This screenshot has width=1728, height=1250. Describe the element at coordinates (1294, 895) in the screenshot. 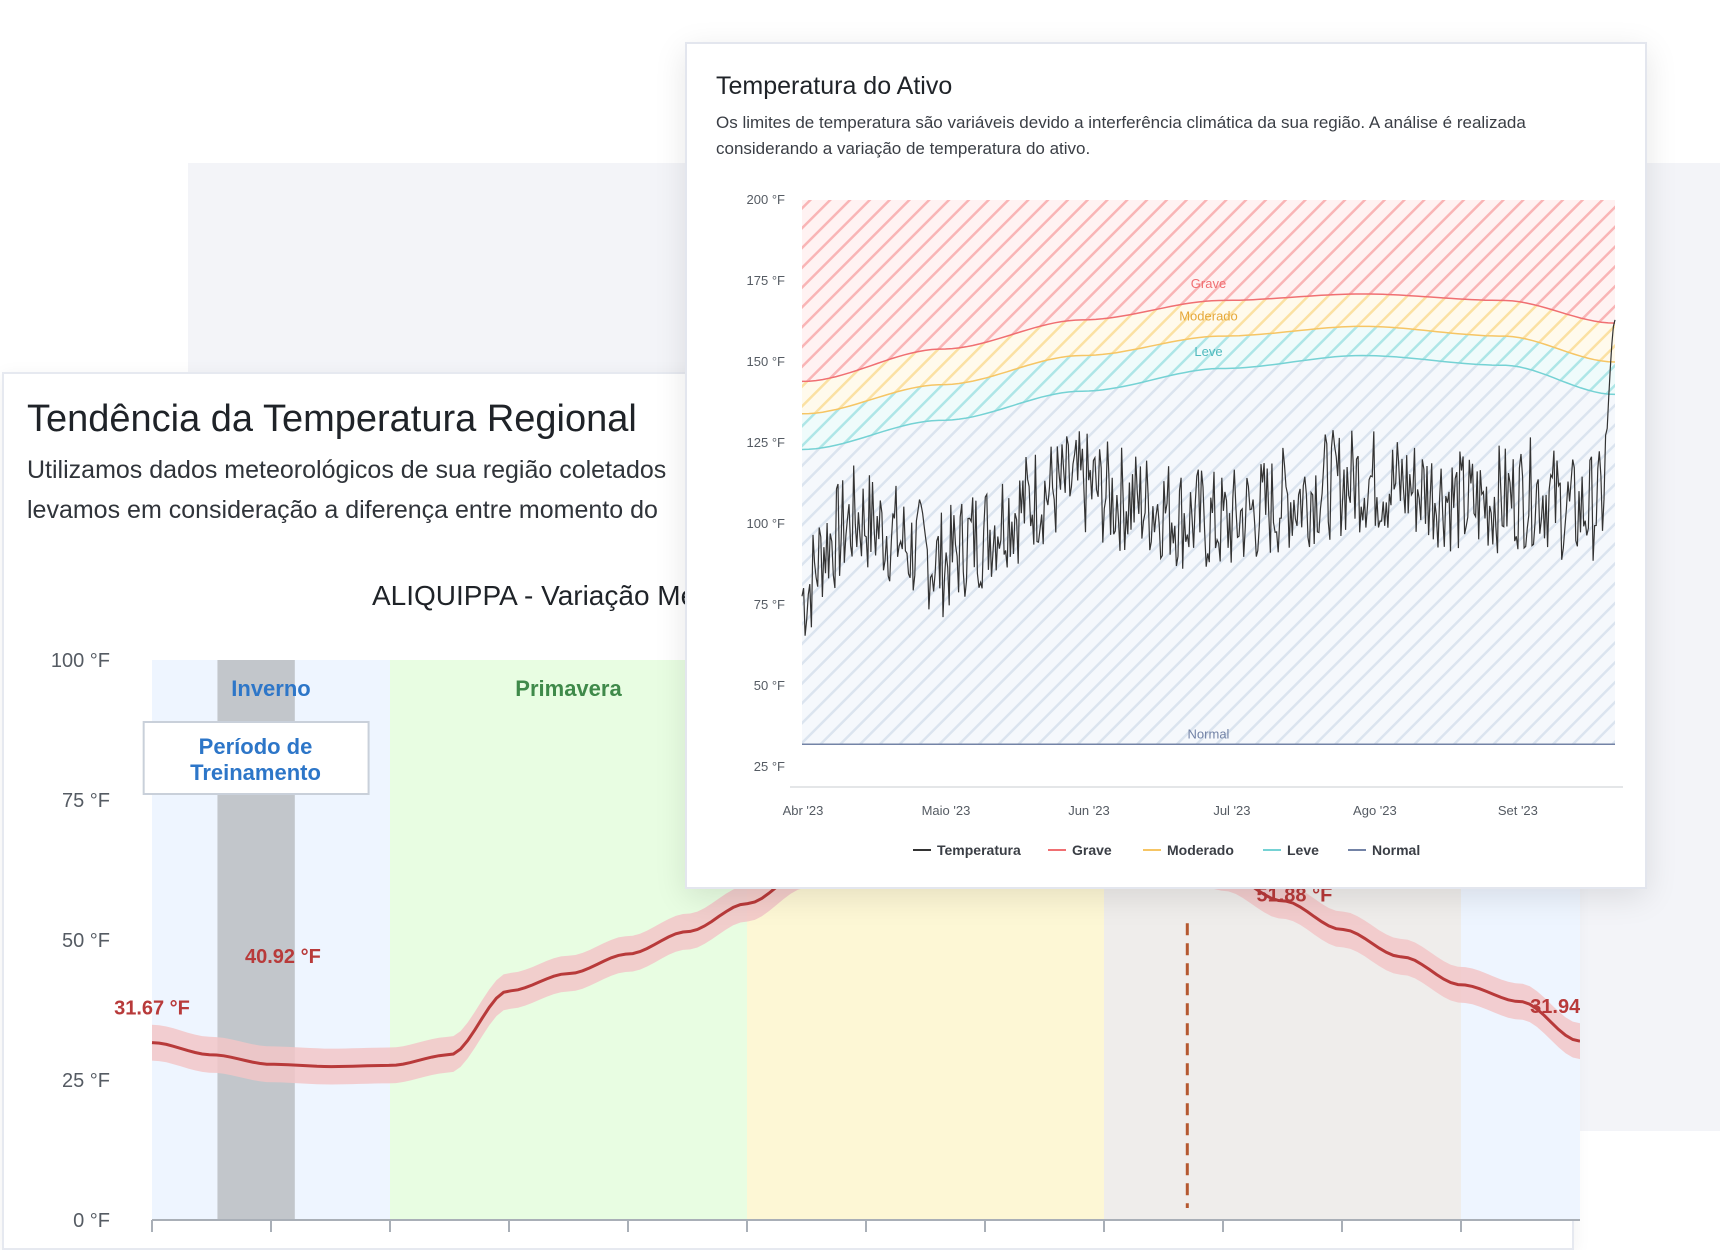

I see `temperature-annotation: 51.88 °F` at that location.